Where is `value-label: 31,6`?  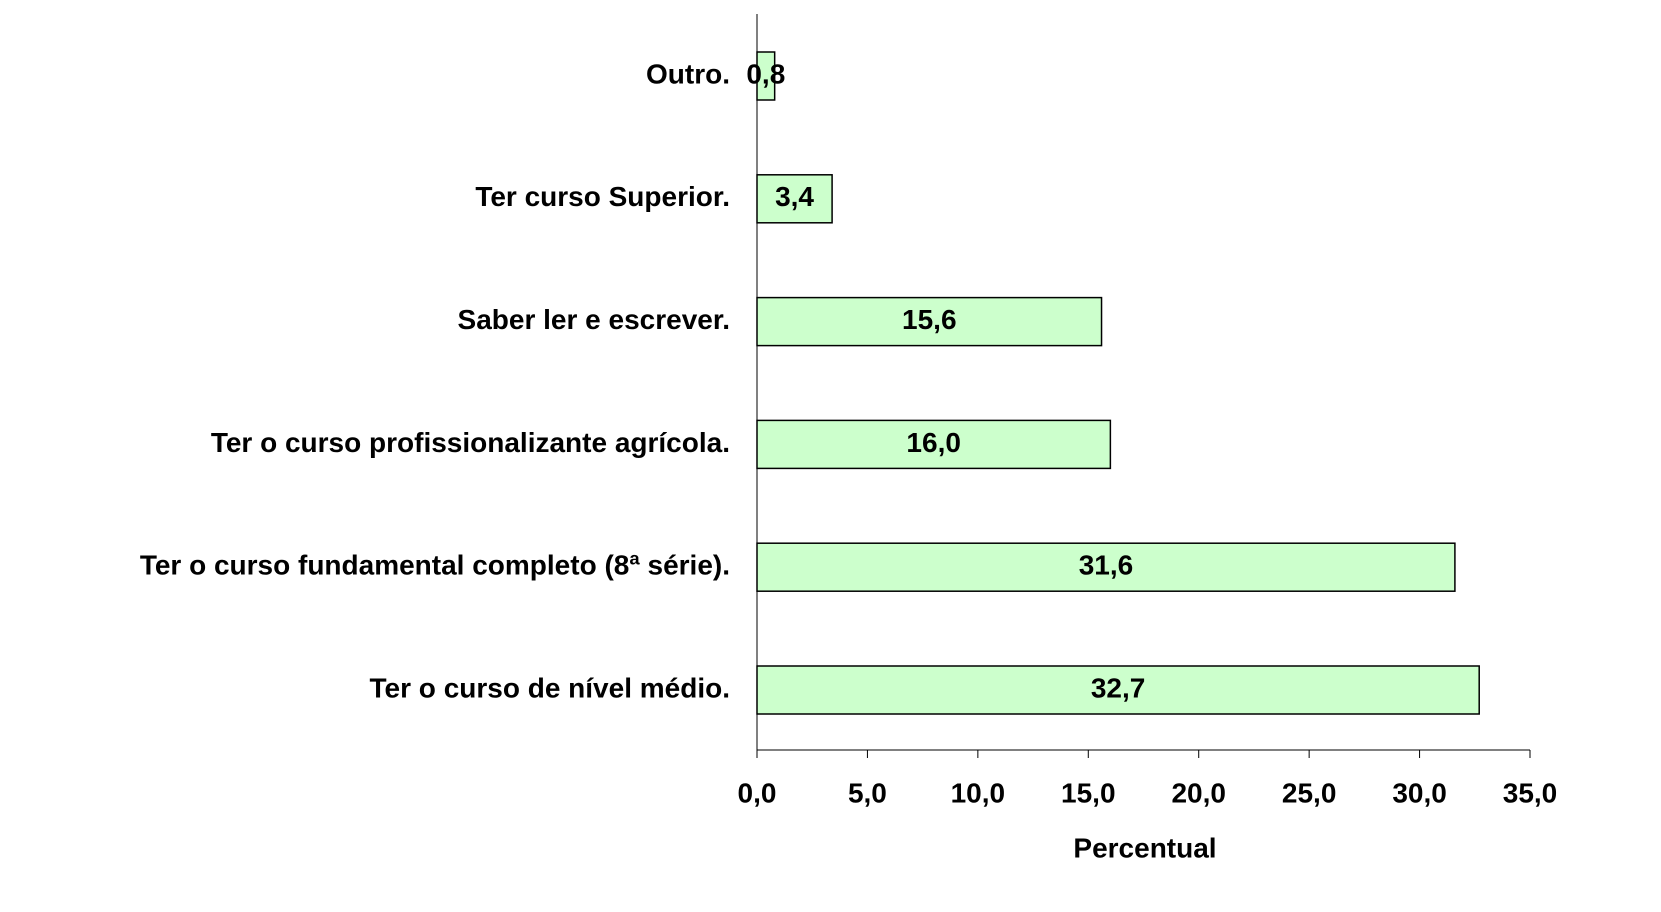
value-label: 31,6 is located at coordinates (1106, 565).